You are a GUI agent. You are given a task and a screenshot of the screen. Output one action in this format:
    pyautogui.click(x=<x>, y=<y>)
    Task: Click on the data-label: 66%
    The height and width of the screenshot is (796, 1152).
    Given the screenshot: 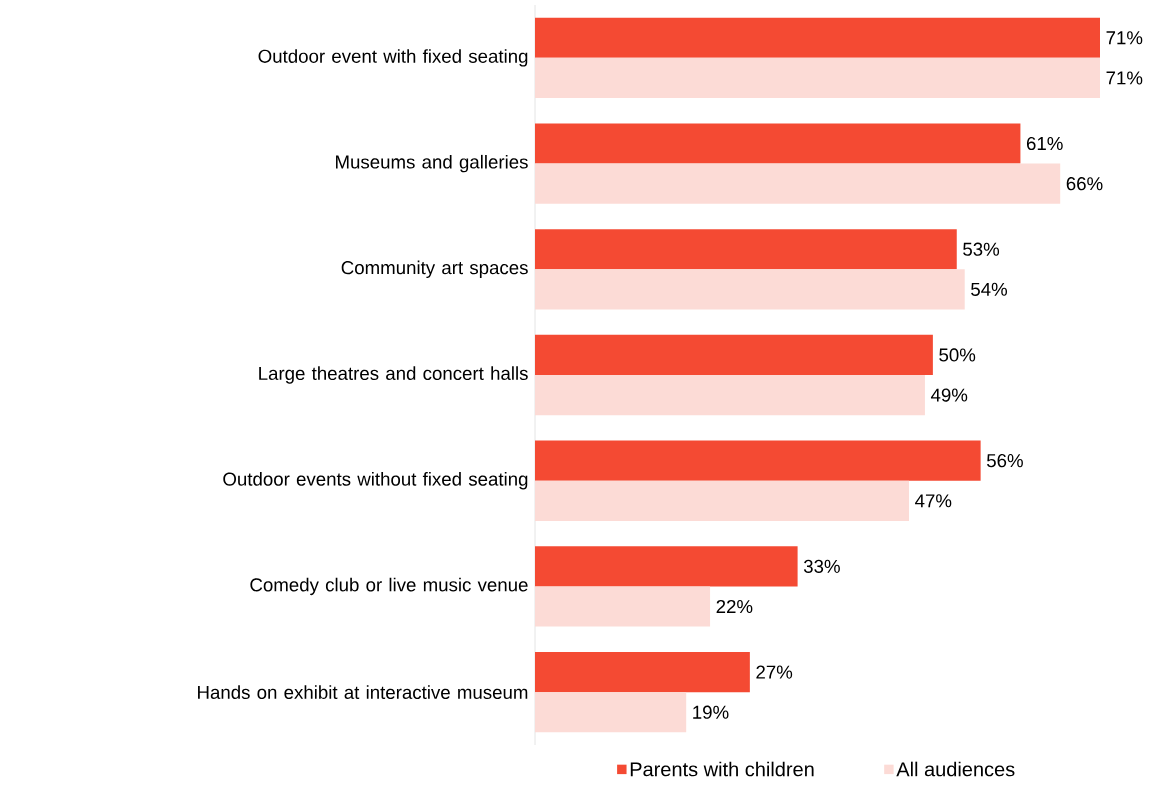 What is the action you would take?
    pyautogui.click(x=1084, y=184)
    